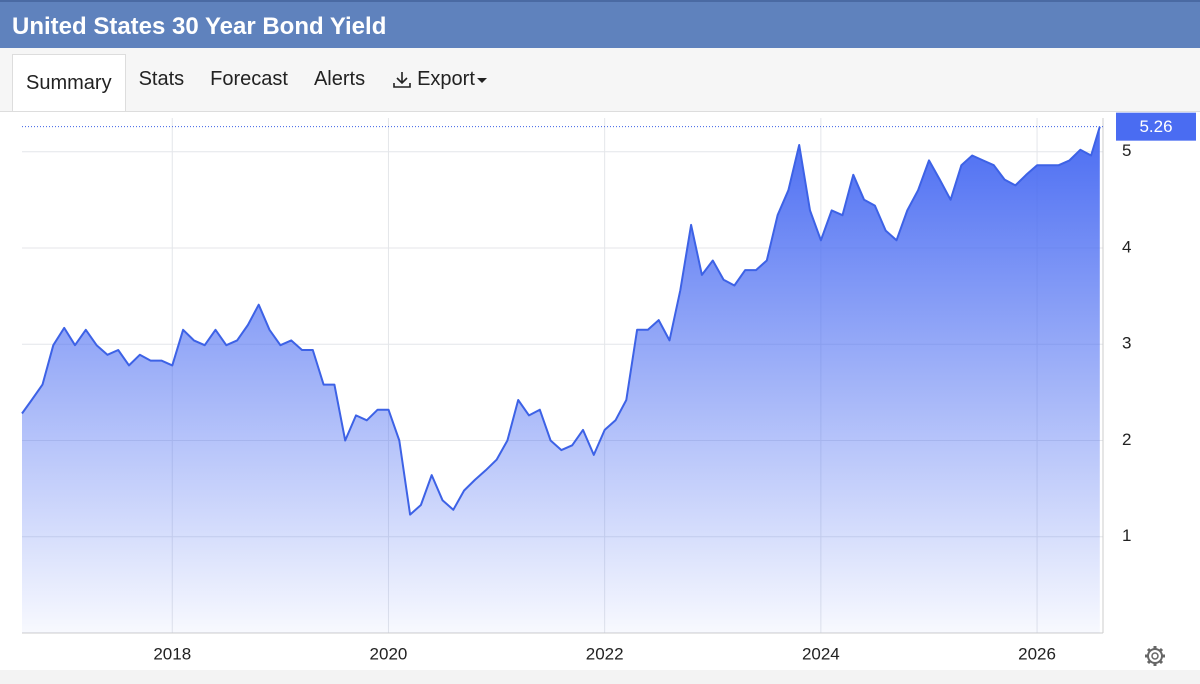 This screenshot has width=1200, height=684. What do you see at coordinates (605, 653) in the screenshot?
I see `x-tick-label: 2022` at bounding box center [605, 653].